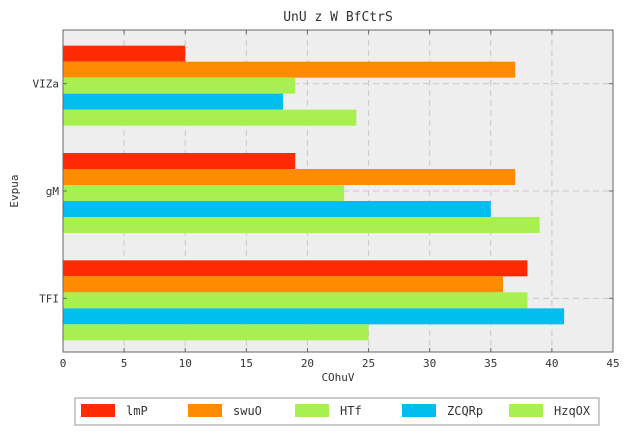  What do you see at coordinates (289, 177) in the screenshot?
I see `bar-swuO-gM` at bounding box center [289, 177].